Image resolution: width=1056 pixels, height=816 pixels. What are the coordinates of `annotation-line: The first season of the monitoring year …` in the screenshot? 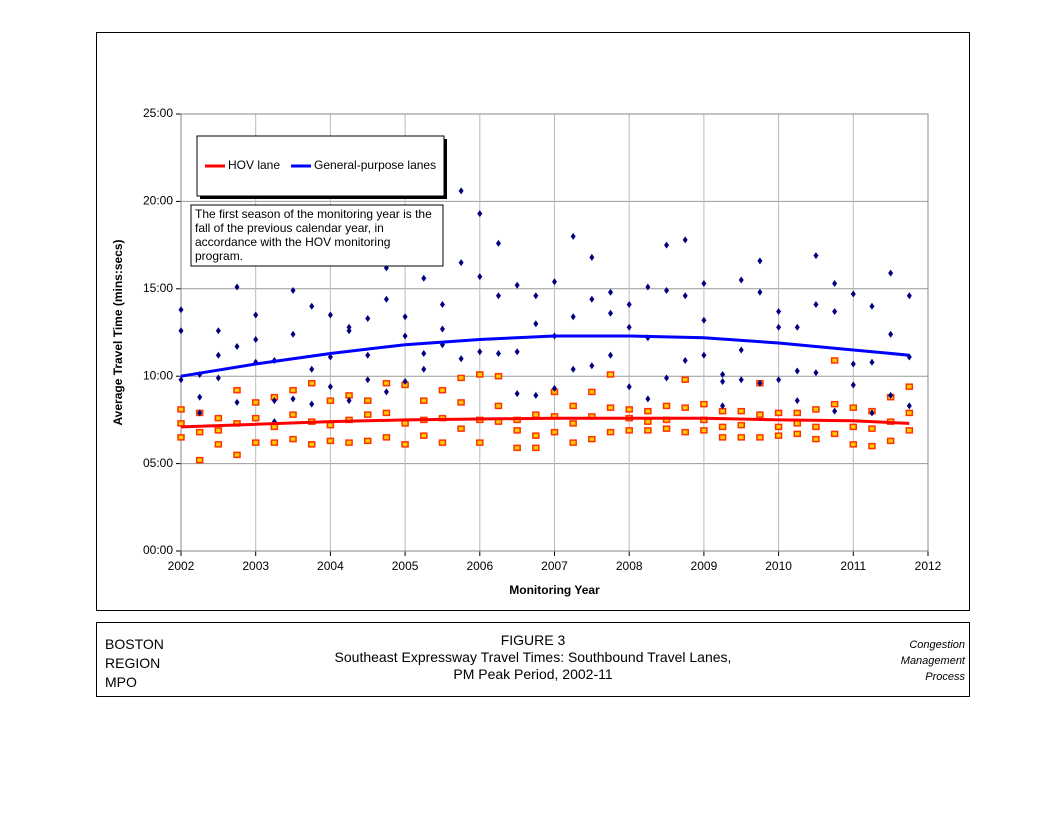 It's located at (313, 214).